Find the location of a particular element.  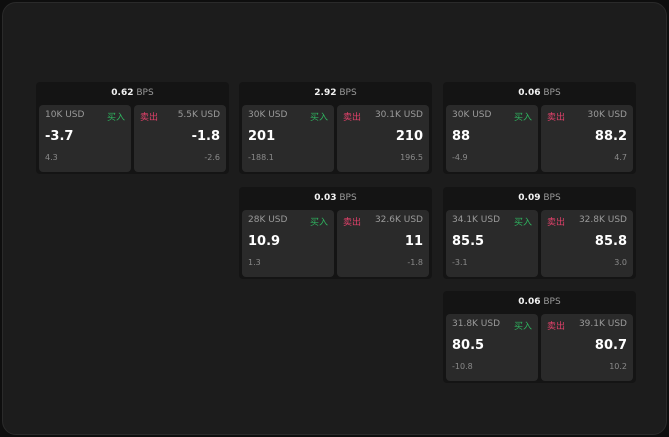

sell-change: 196.5 is located at coordinates (411, 157).